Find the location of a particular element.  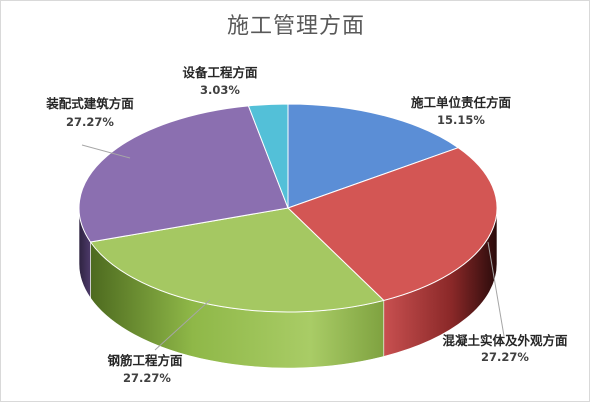

slice-shebei is located at coordinates (268, 156).